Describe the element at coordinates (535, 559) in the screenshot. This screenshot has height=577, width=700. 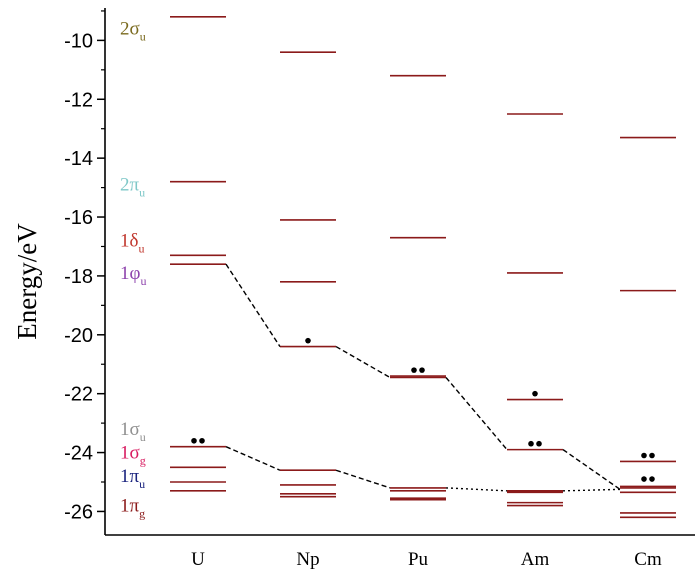
I see `x-category-label: Am` at that location.